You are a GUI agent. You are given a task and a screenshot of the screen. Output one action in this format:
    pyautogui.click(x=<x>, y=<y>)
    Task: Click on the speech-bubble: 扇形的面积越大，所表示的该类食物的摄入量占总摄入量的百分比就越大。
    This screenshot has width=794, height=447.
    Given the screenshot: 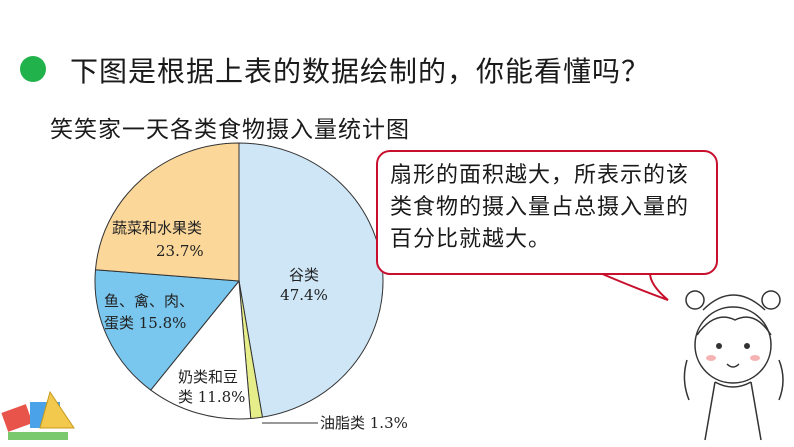 What is the action you would take?
    pyautogui.click(x=547, y=212)
    